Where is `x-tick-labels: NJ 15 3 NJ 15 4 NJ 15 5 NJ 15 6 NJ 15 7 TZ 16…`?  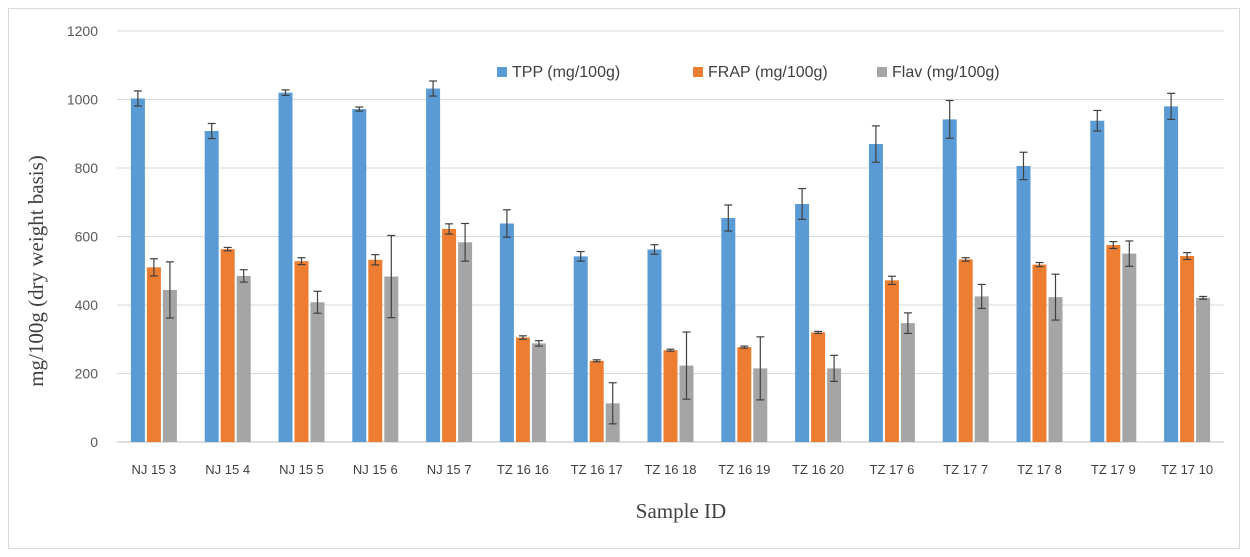
x-tick-labels: NJ 15 3 NJ 15 4 NJ 15 5 NJ 15 6 NJ 15 7 TZ 16… is located at coordinates (672, 469).